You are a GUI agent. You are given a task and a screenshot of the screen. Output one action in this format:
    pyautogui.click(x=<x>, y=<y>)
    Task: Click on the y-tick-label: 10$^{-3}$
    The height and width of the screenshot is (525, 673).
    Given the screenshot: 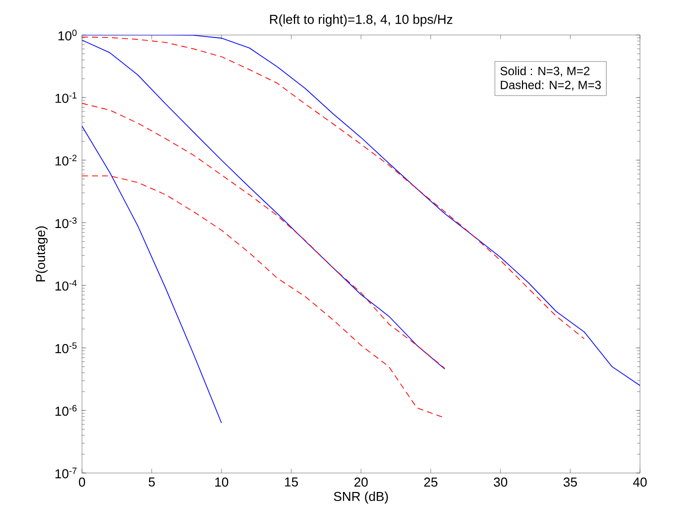 What is the action you would take?
    pyautogui.click(x=66, y=222)
    